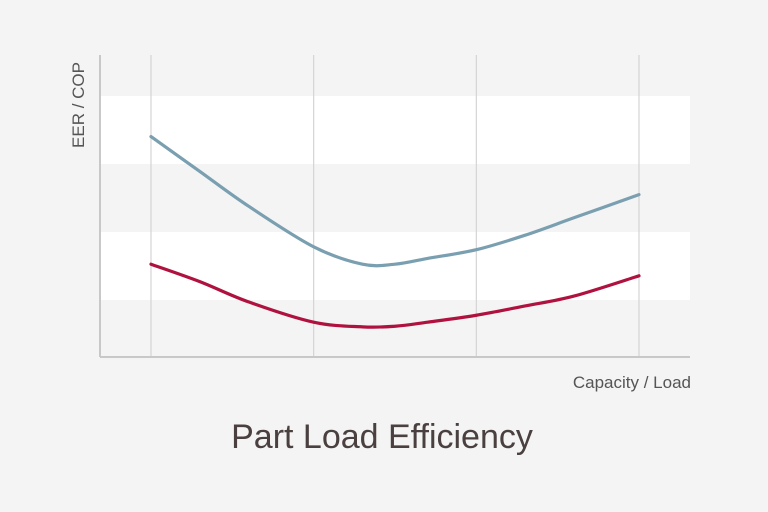 Image resolution: width=768 pixels, height=512 pixels. I want to click on chart-title: Part Load Efficiency, so click(382, 437).